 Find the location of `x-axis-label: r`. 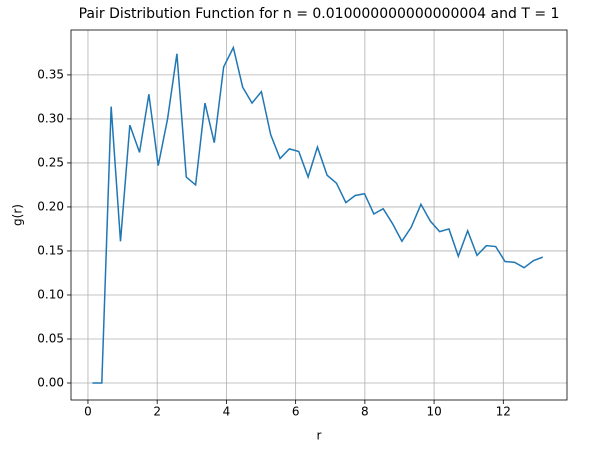

x-axis-label: r is located at coordinates (319, 436).